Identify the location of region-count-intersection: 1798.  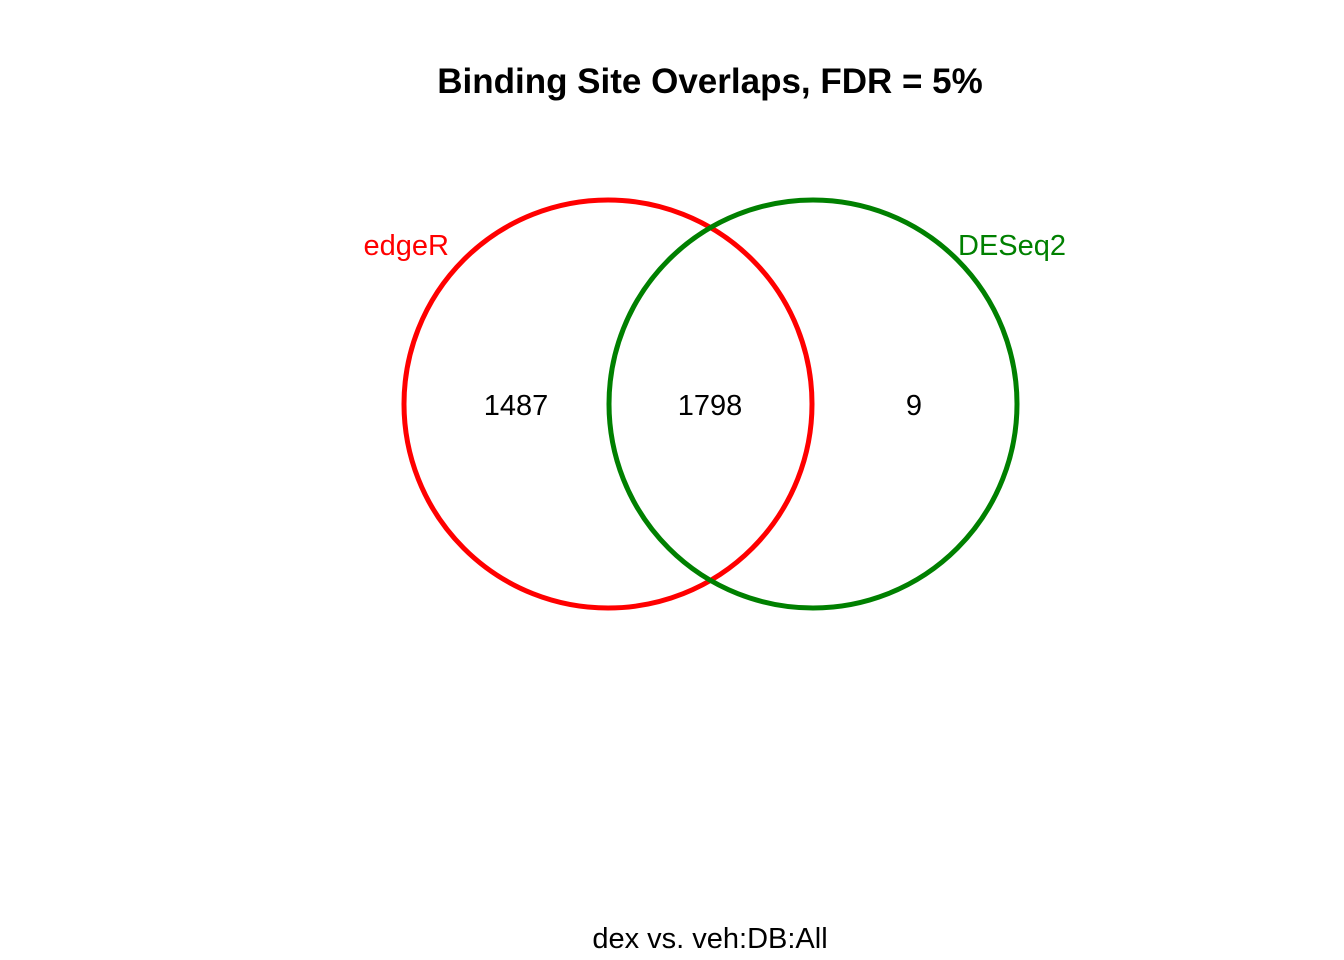
(710, 406).